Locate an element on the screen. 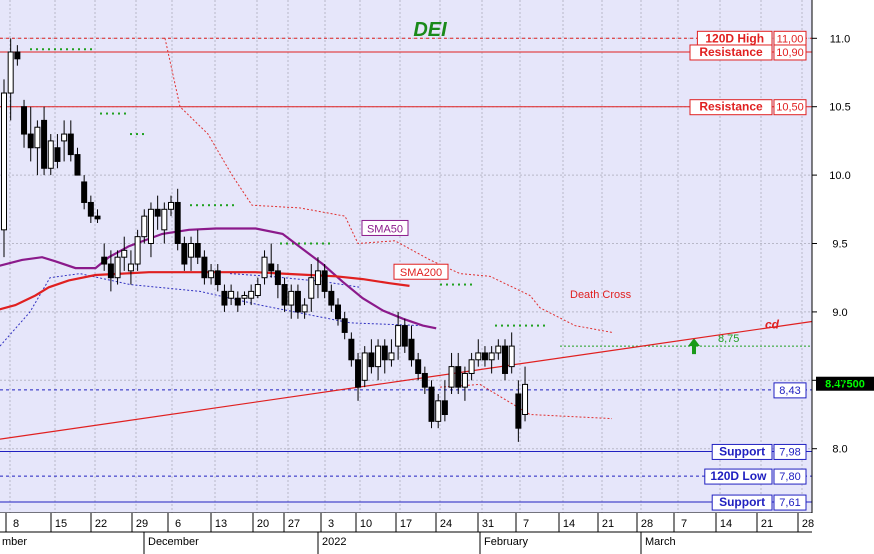 The width and height of the screenshot is (874, 554). sma200-label: SMA200 is located at coordinates (421, 273).